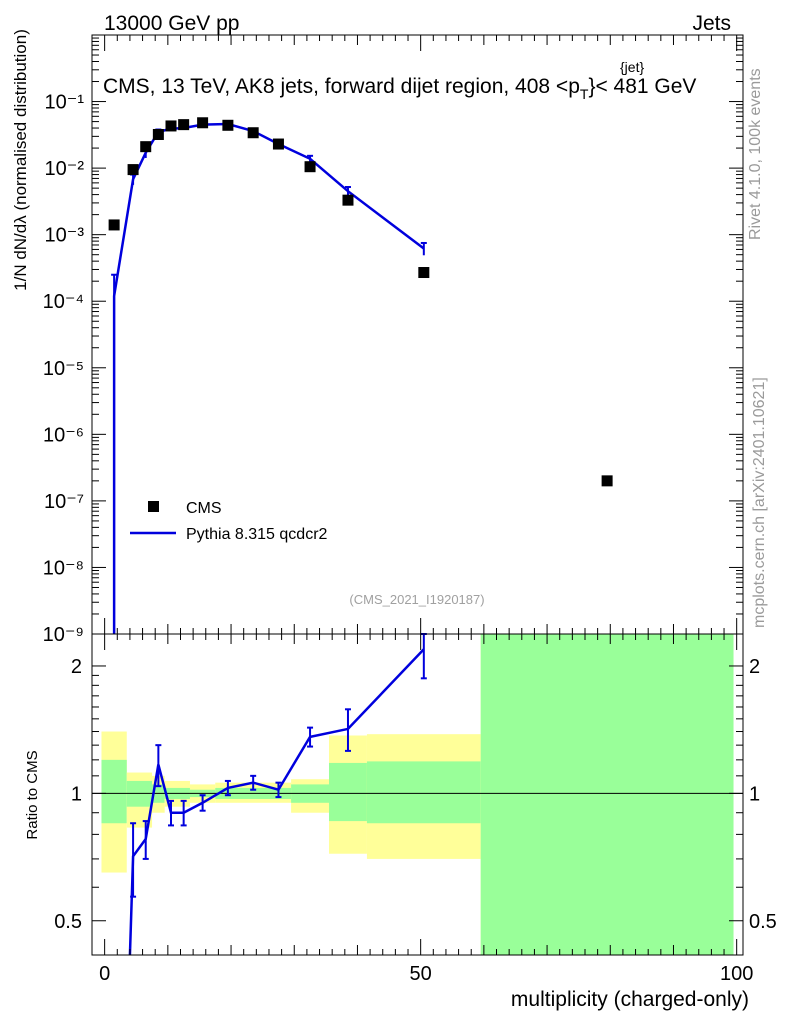 This screenshot has width=786, height=1029. I want to click on header-right: Jets, so click(711, 23).